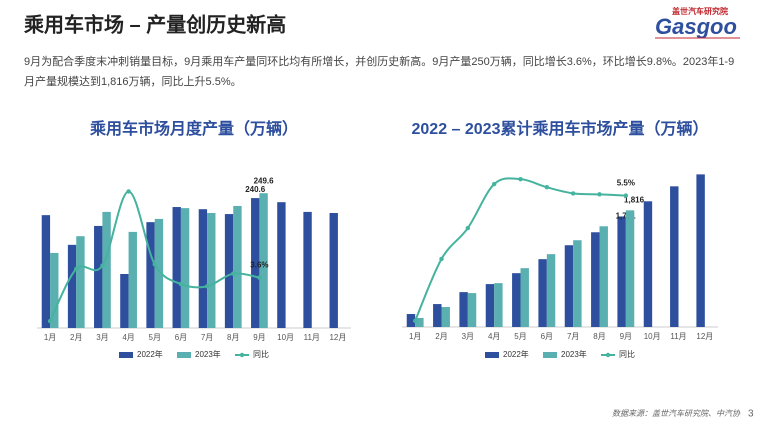  I want to click on slide-title: 乘用车市场 – 产量创历史新高, so click(154, 24).